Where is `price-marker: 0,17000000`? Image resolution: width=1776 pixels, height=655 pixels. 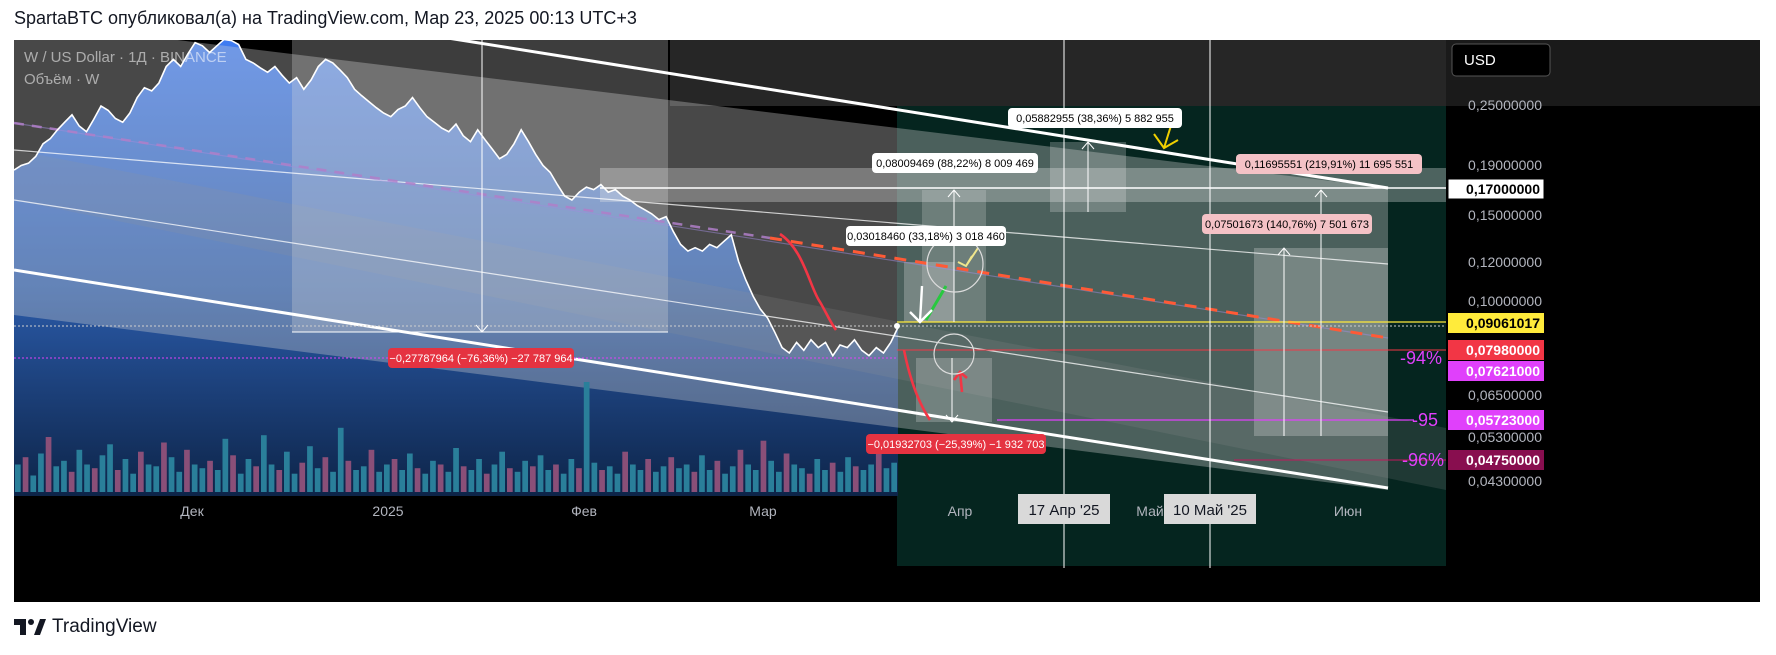 price-marker: 0,17000000 is located at coordinates (1496, 189).